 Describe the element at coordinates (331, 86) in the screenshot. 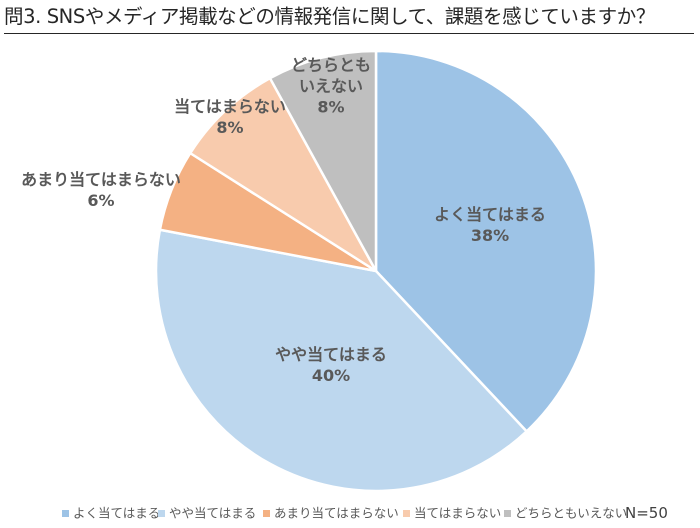

I see `slice-category-label-5: いえない` at that location.